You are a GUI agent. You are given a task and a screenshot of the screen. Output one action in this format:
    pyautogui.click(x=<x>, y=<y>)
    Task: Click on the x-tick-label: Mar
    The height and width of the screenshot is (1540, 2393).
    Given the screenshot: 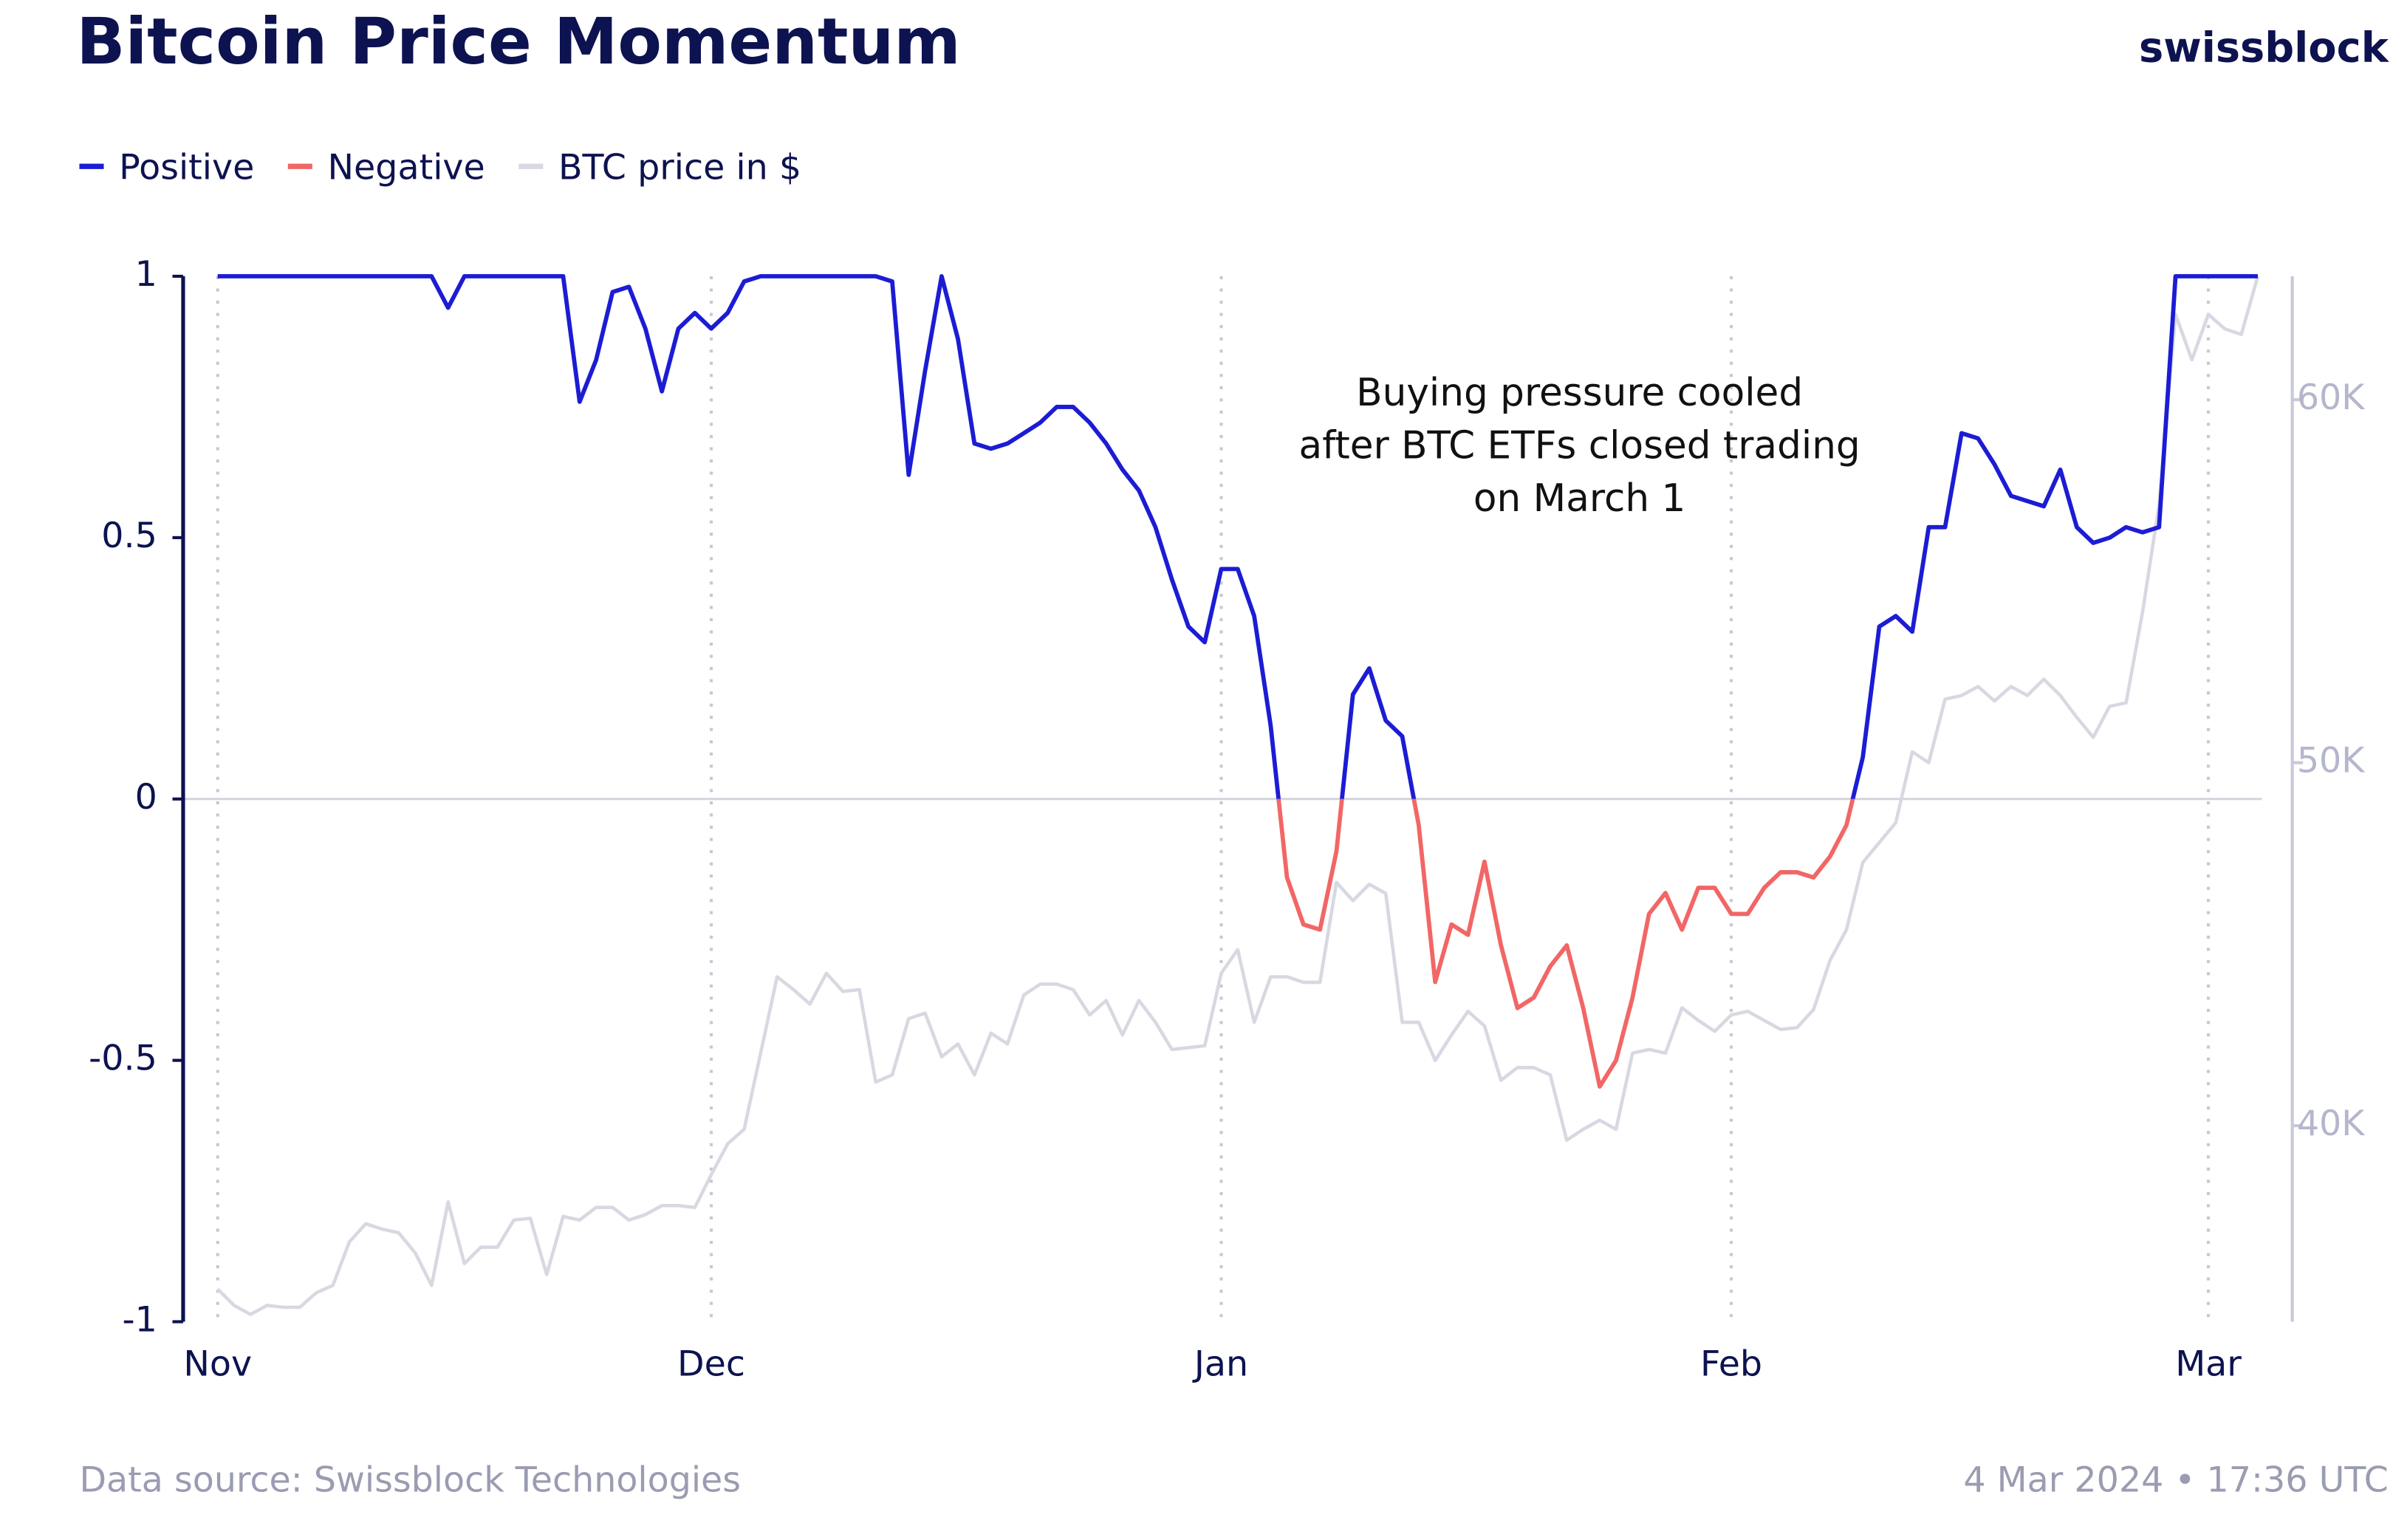 What is the action you would take?
    pyautogui.click(x=2209, y=1364)
    